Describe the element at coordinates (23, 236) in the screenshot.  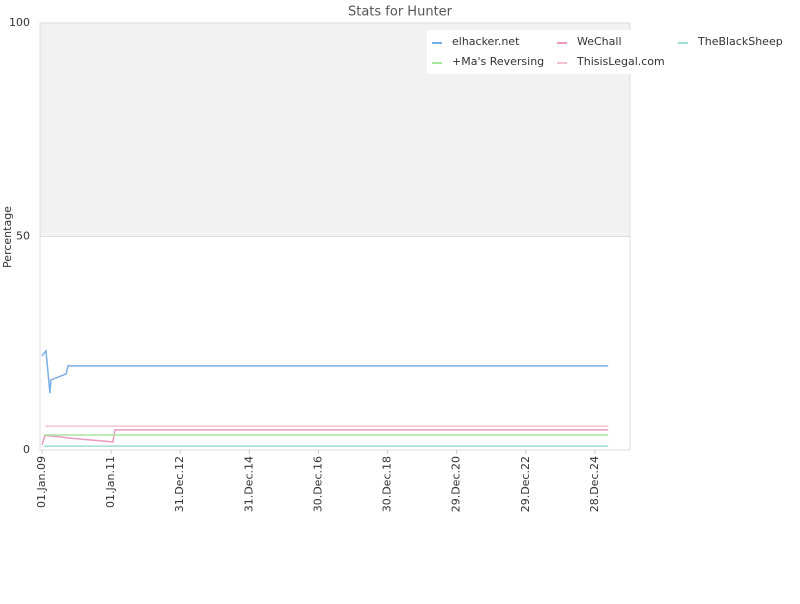
I see `y-tick-label: 50` at that location.